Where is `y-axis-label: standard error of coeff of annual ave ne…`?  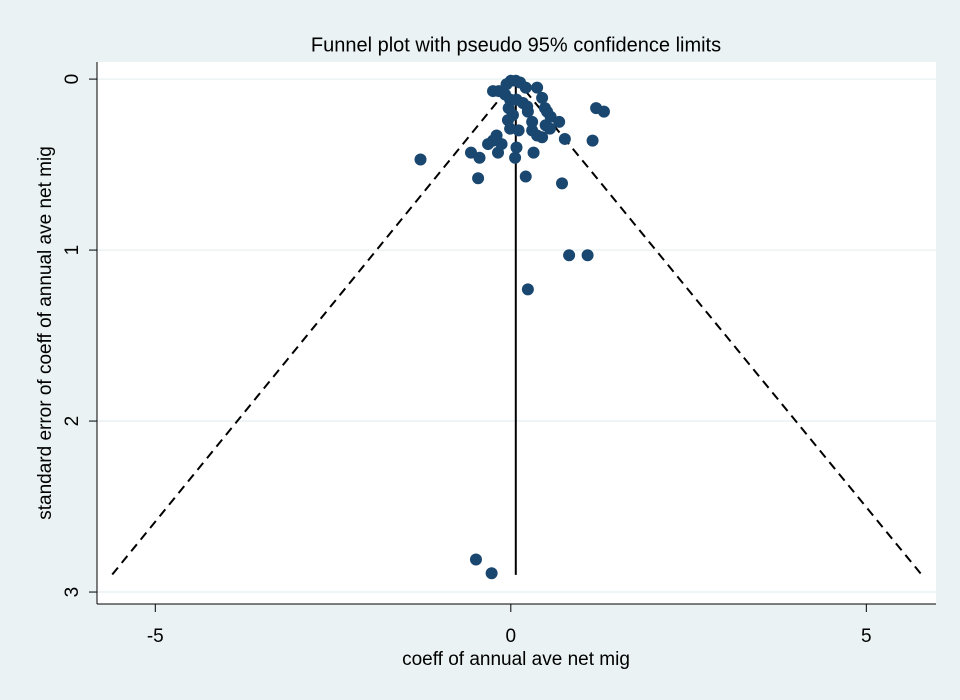
y-axis-label: standard error of coeff of annual ave ne… is located at coordinates (45, 333).